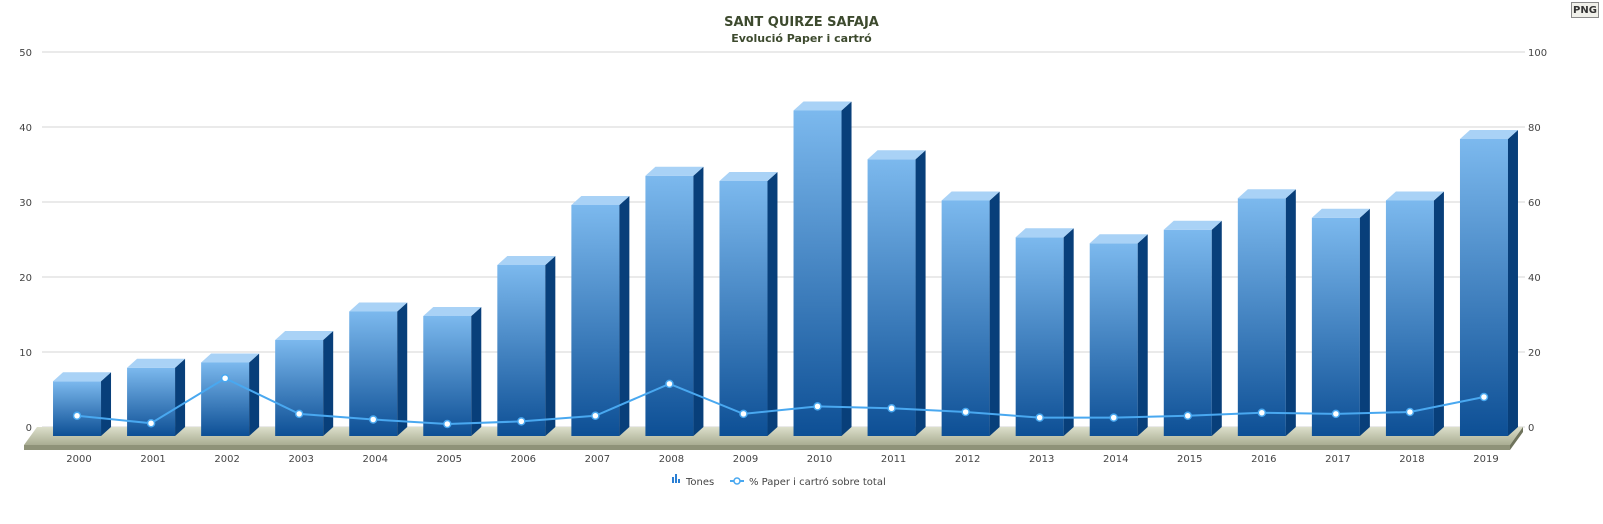 The width and height of the screenshot is (1603, 524). I want to click on y-right-tick-label: 40, so click(1534, 278).